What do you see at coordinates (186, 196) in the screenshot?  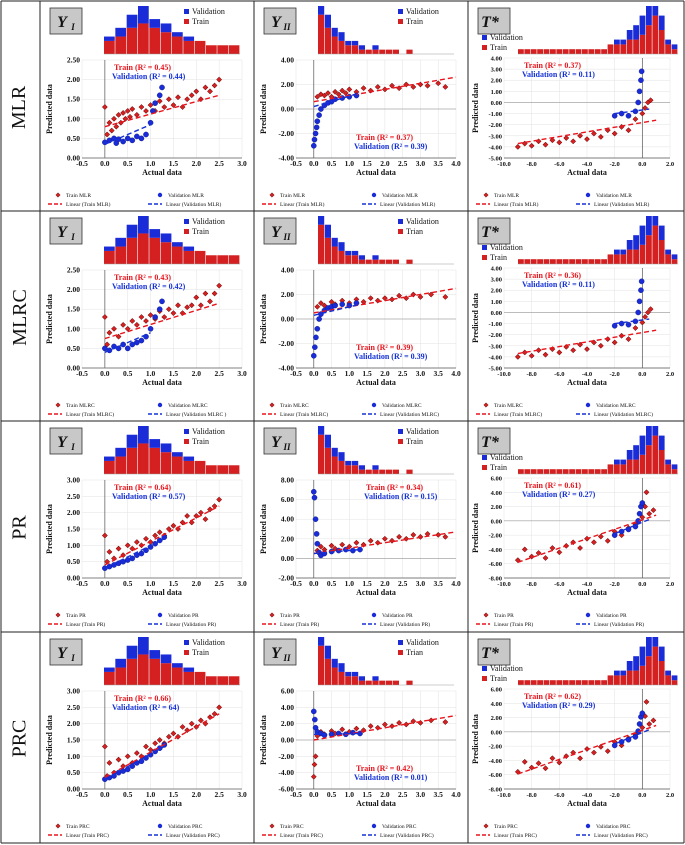 I see `legend-validation-label: Validation MLR` at bounding box center [186, 196].